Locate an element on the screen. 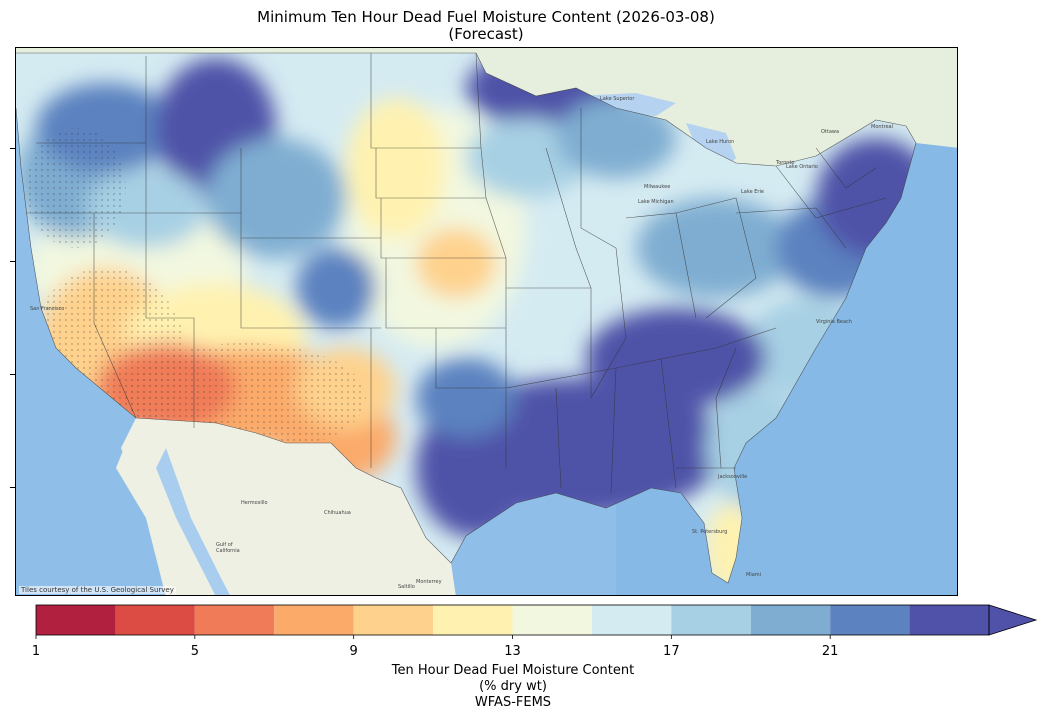 This screenshot has height=721, width=1046. place-label: St. Petersburg is located at coordinates (709, 532).